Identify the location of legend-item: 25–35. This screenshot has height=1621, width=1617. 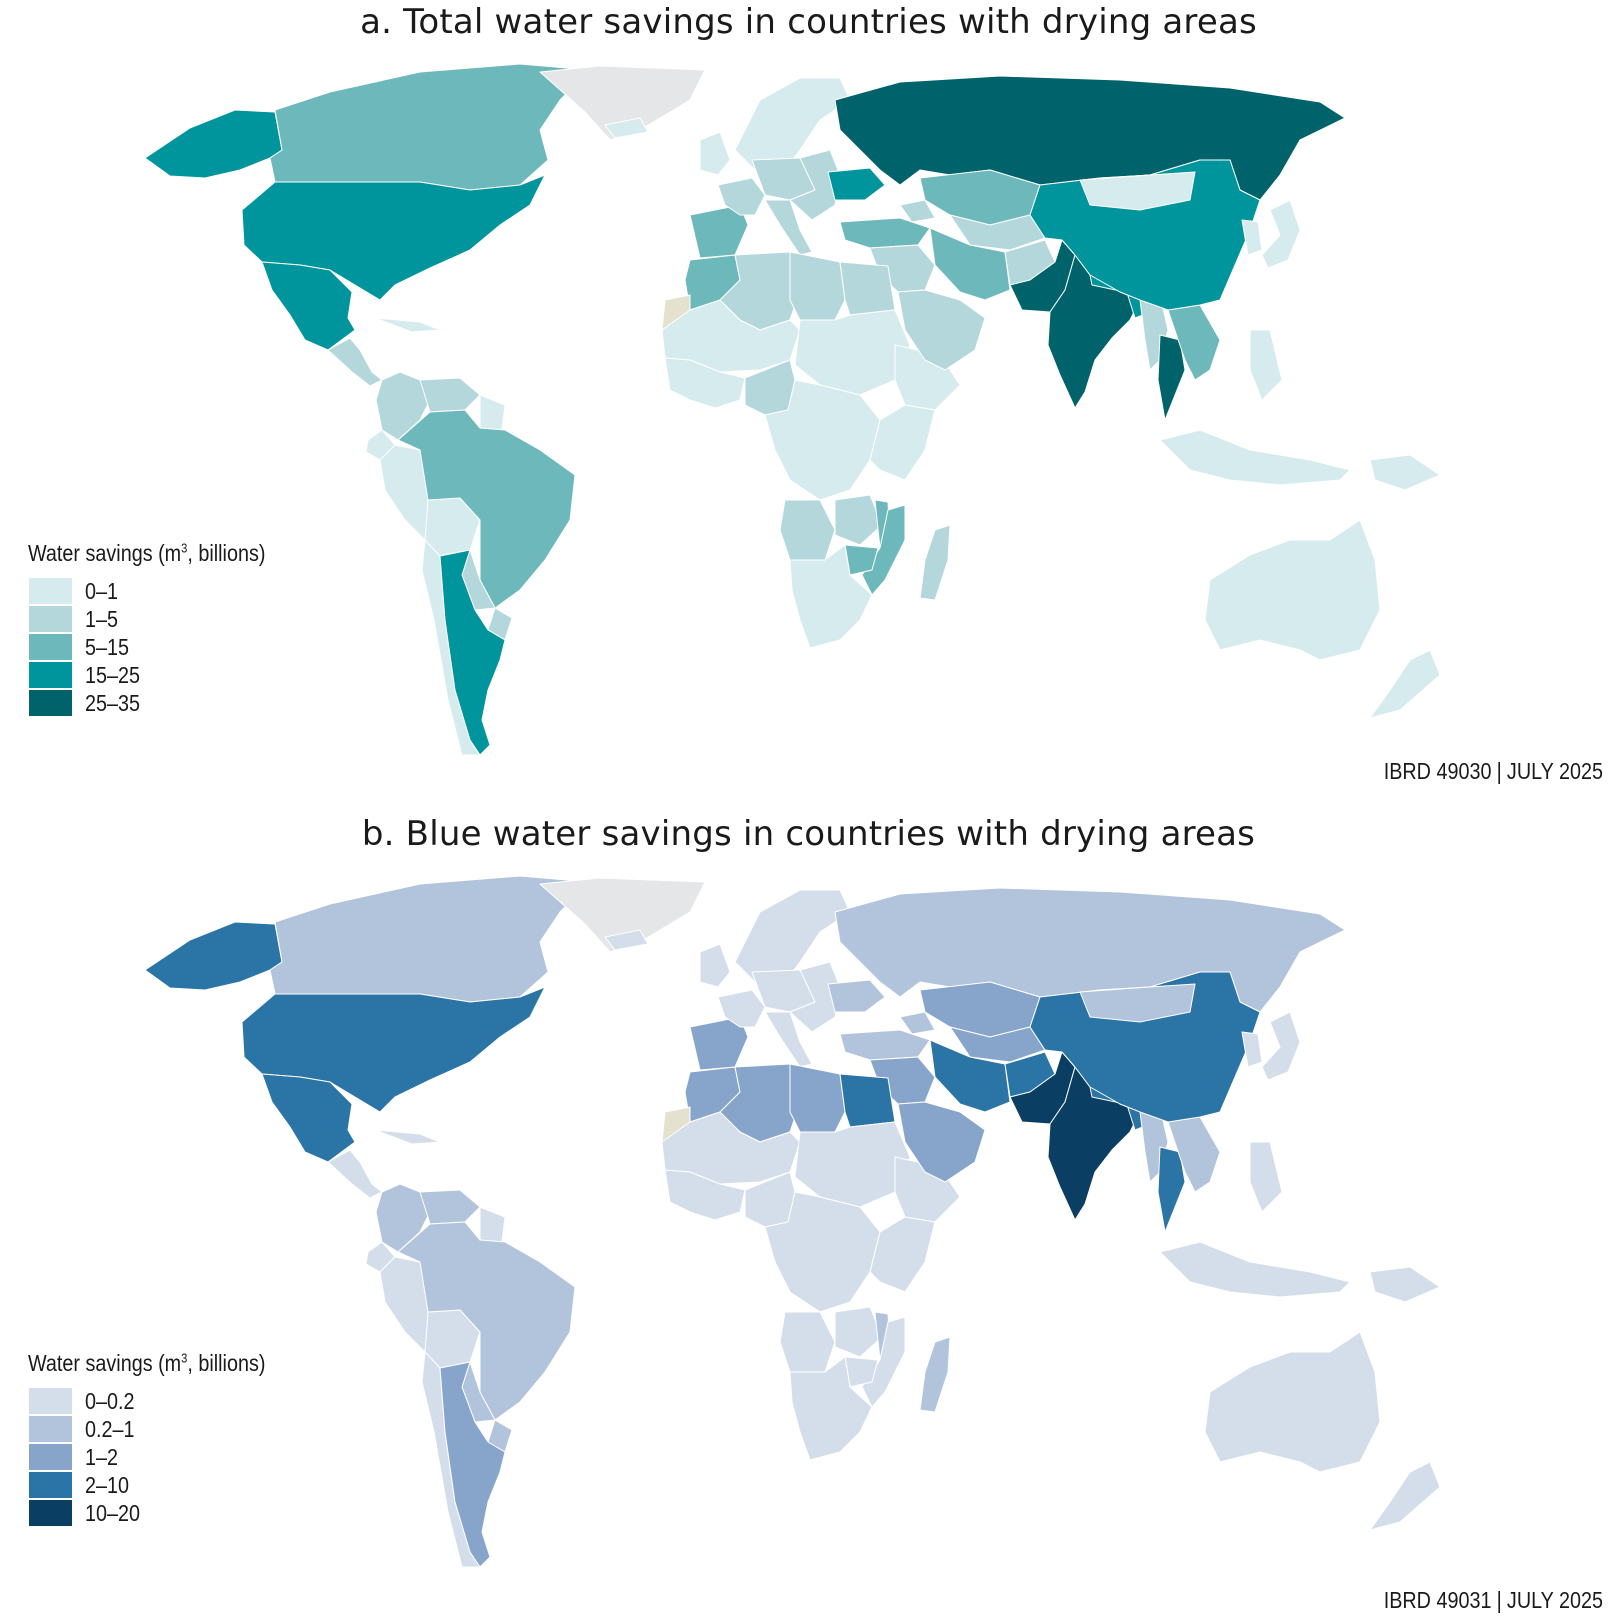
(166, 703).